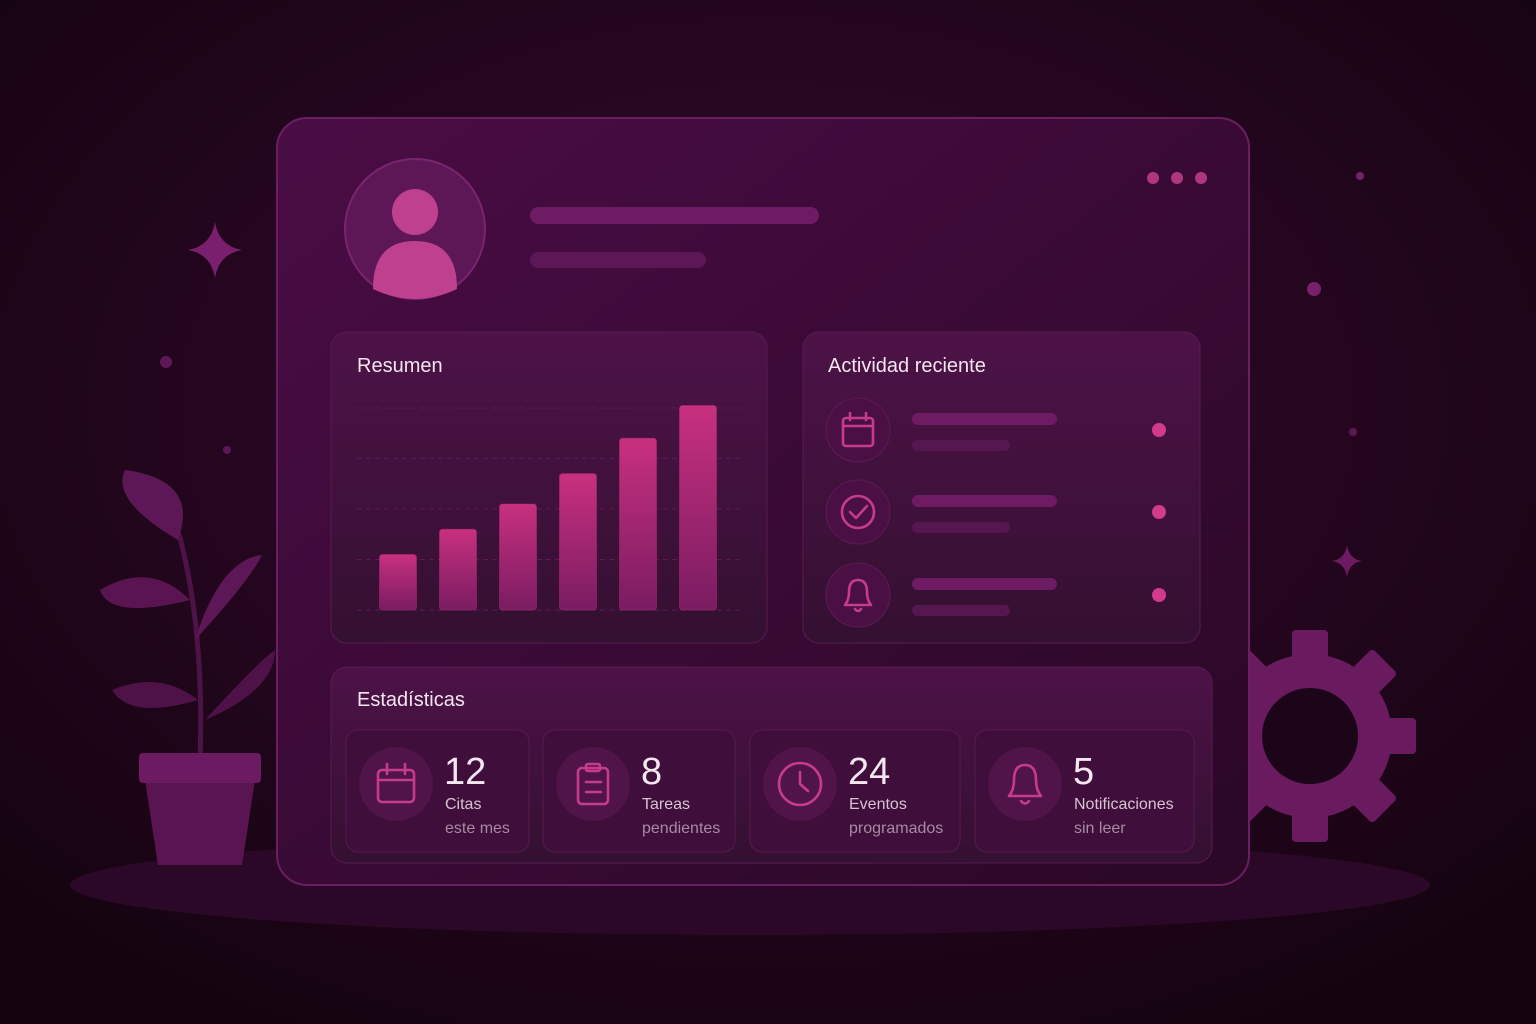 The image size is (1536, 1024). I want to click on stat-card: 5 Notificaciones sin leer, so click(1084, 791).